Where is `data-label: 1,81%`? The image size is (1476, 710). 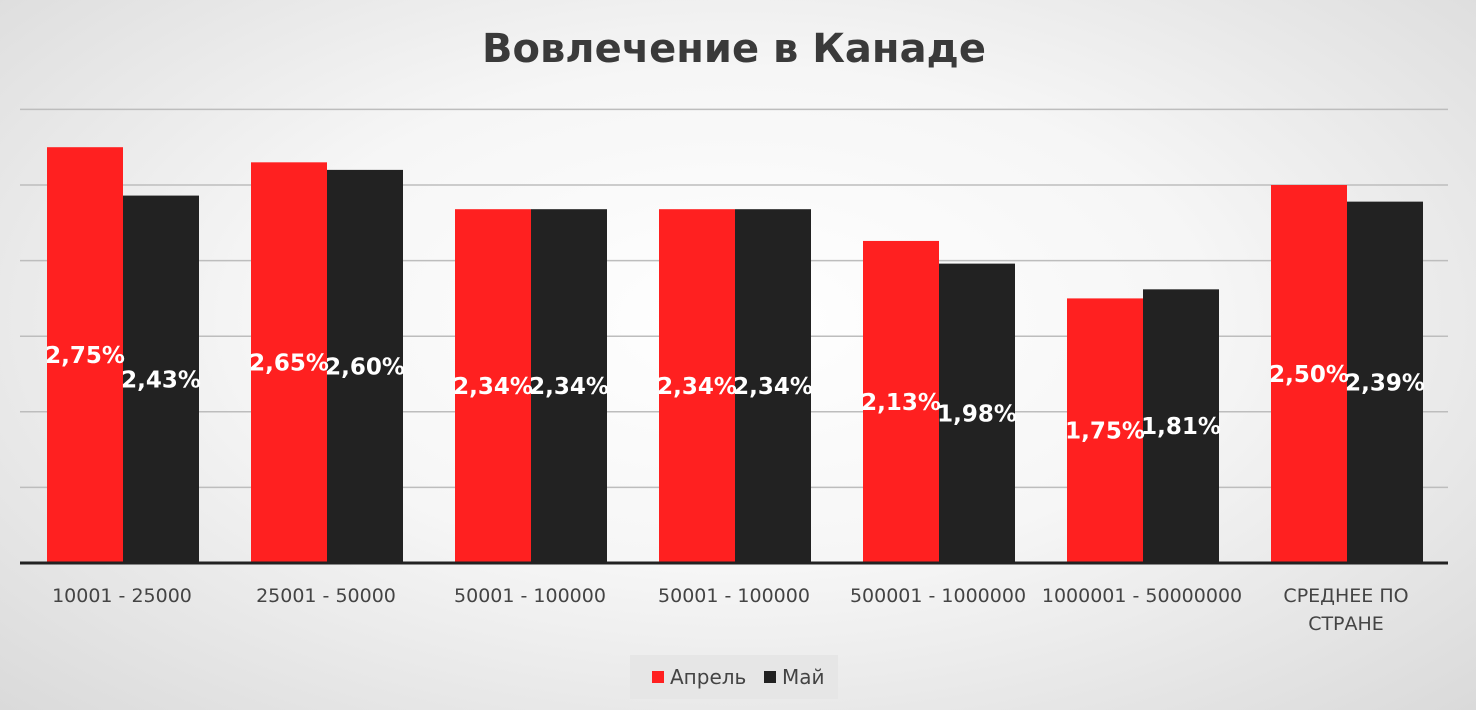 data-label: 1,81% is located at coordinates (1181, 427).